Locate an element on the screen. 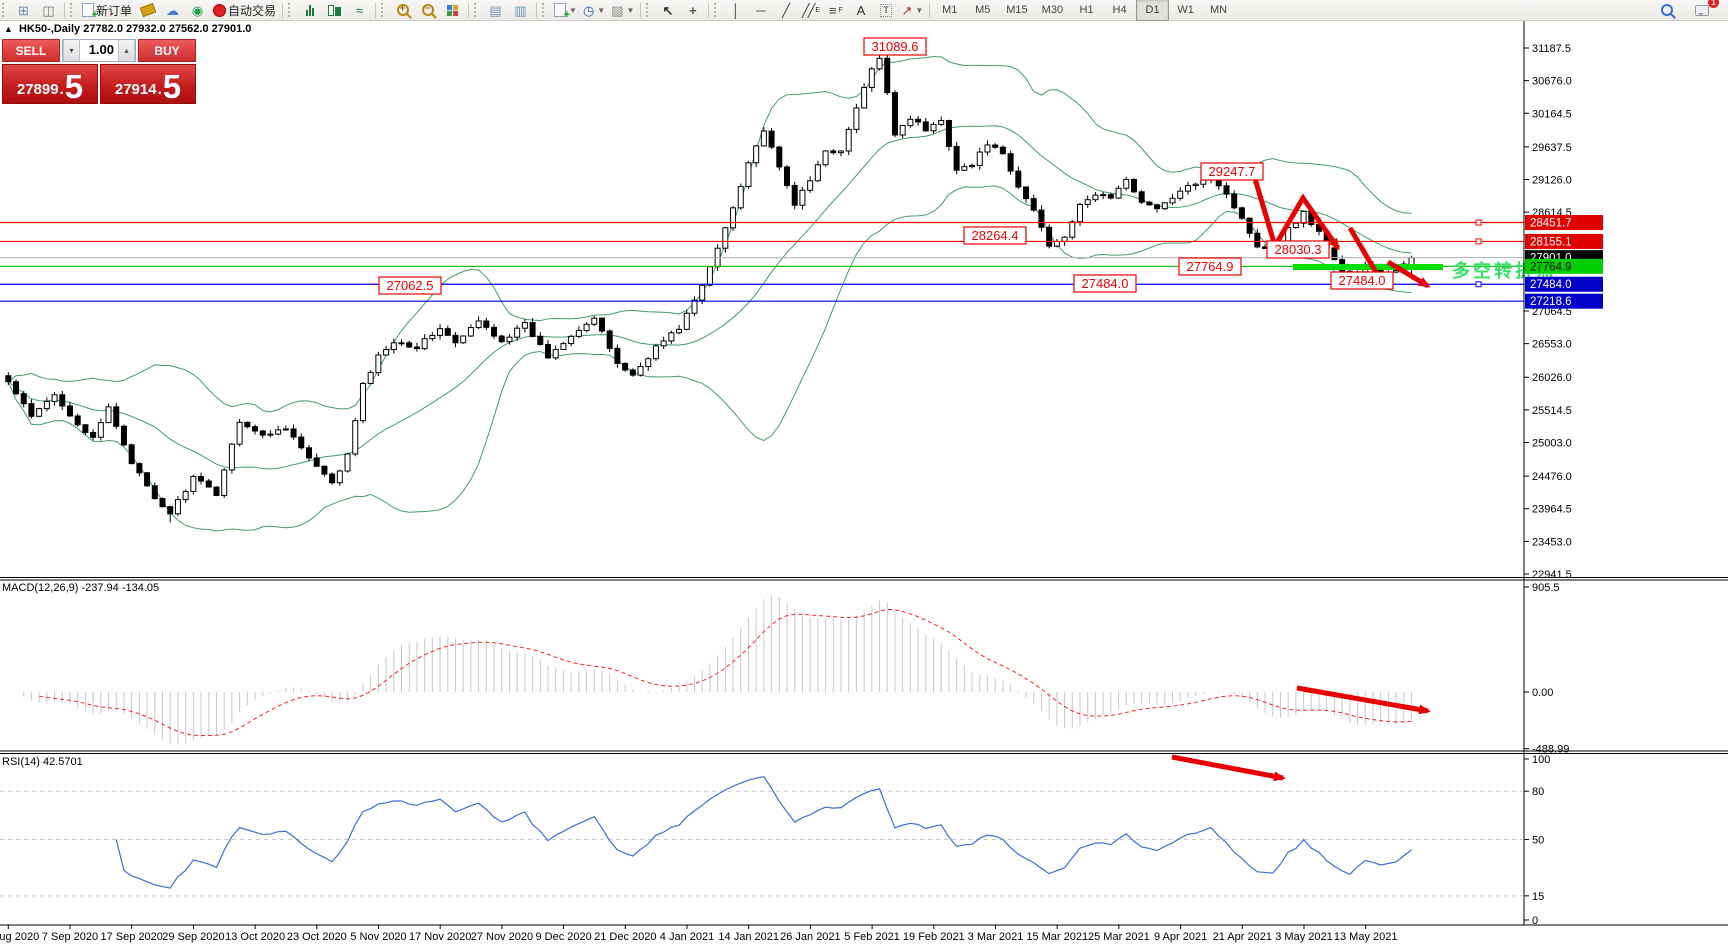  candlestick-chart-icon is located at coordinates (334, 10).